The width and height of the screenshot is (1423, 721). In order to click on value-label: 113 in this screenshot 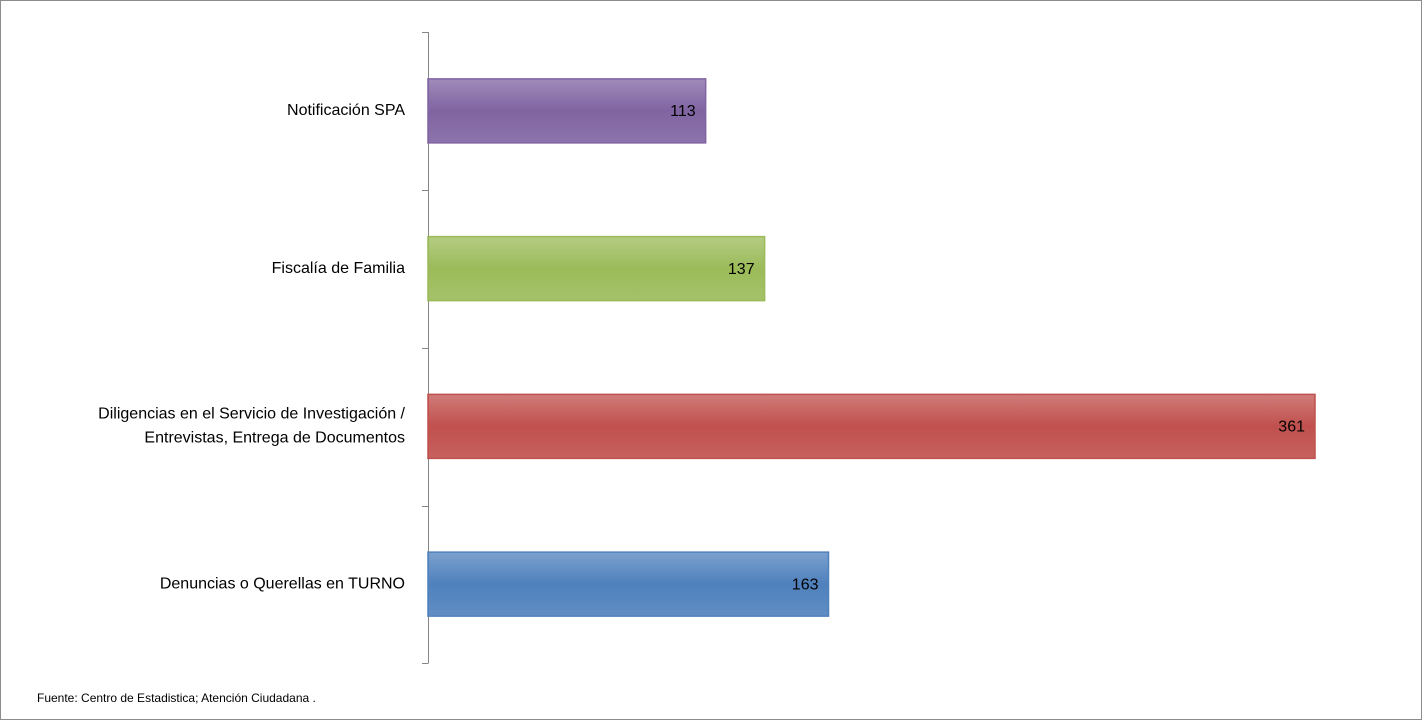, I will do `click(683, 111)`.